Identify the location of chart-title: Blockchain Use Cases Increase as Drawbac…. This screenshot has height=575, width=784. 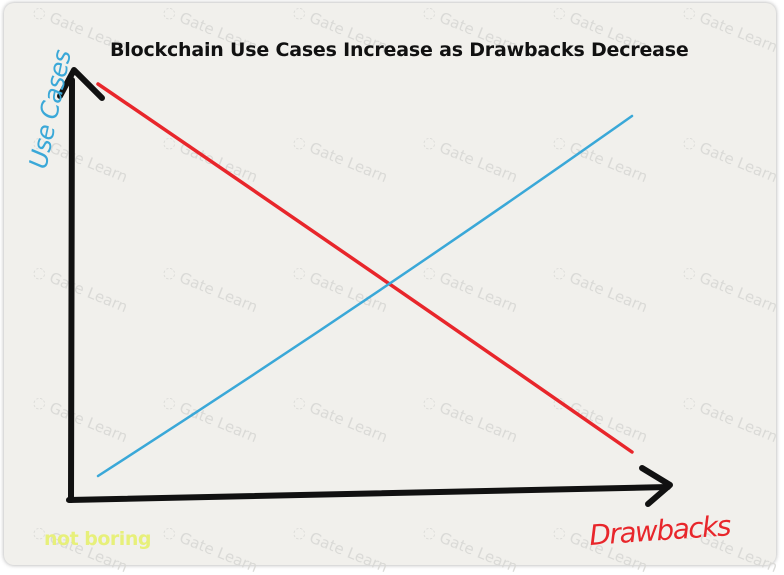
(399, 50).